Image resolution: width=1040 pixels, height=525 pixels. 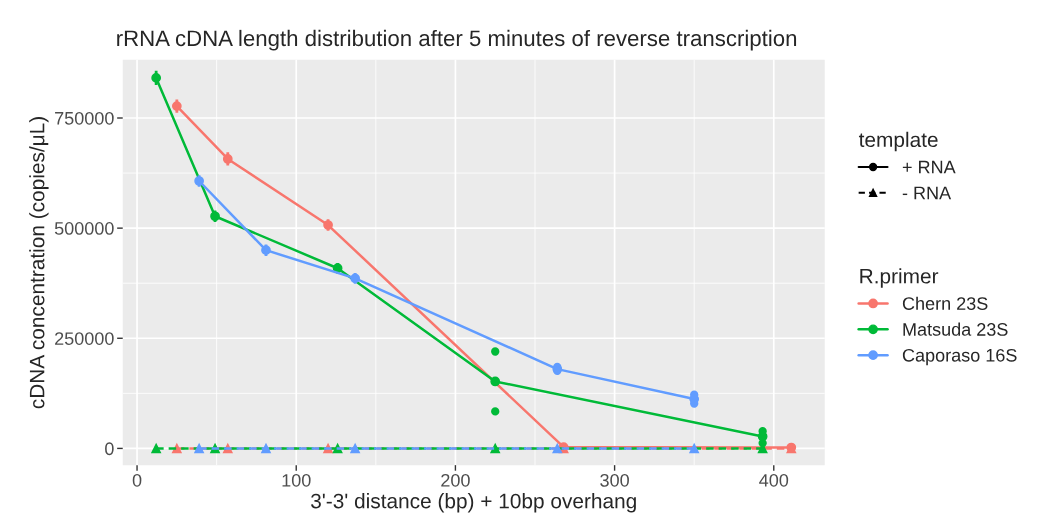 I want to click on y-tick-label: 250000, so click(x=84, y=338).